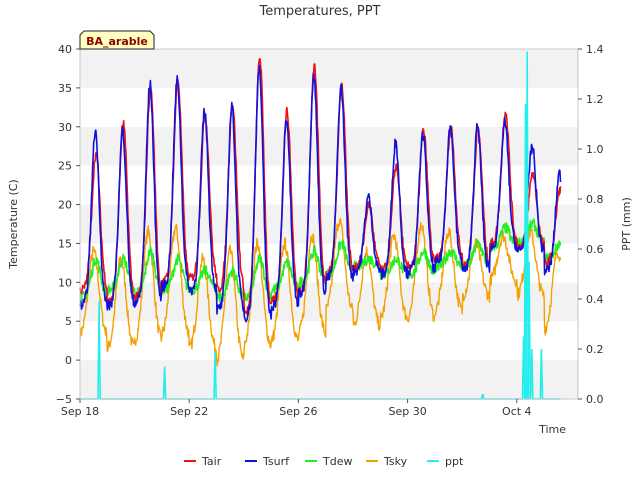  I want to click on y-tick-label: 20, so click(65, 205).